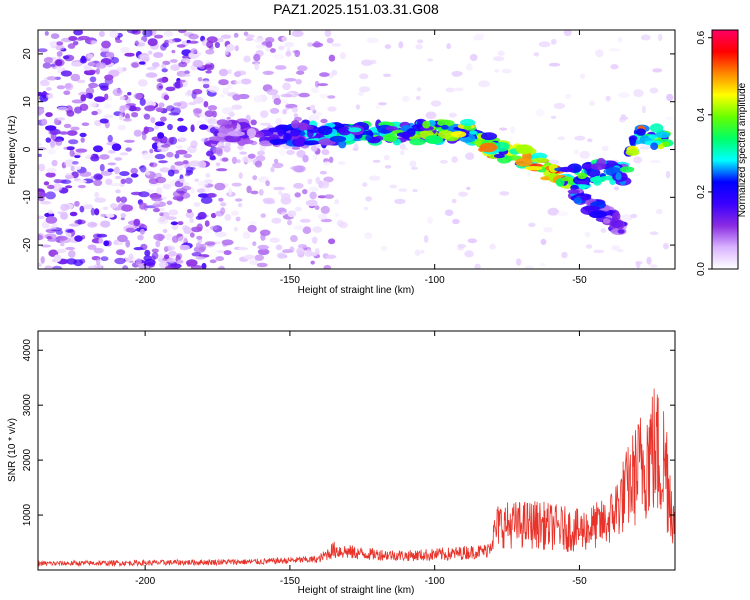  I want to click on colorbar-tick-label: 0.2, so click(701, 192).